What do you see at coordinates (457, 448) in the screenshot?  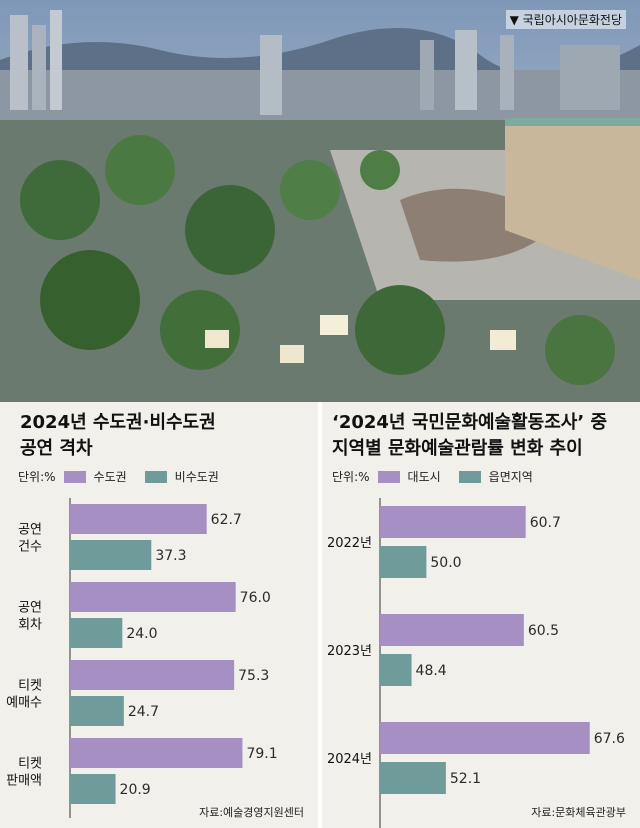 I see `chart-title-line-2: 지역별 문화예술관람률 변화 추이` at bounding box center [457, 448].